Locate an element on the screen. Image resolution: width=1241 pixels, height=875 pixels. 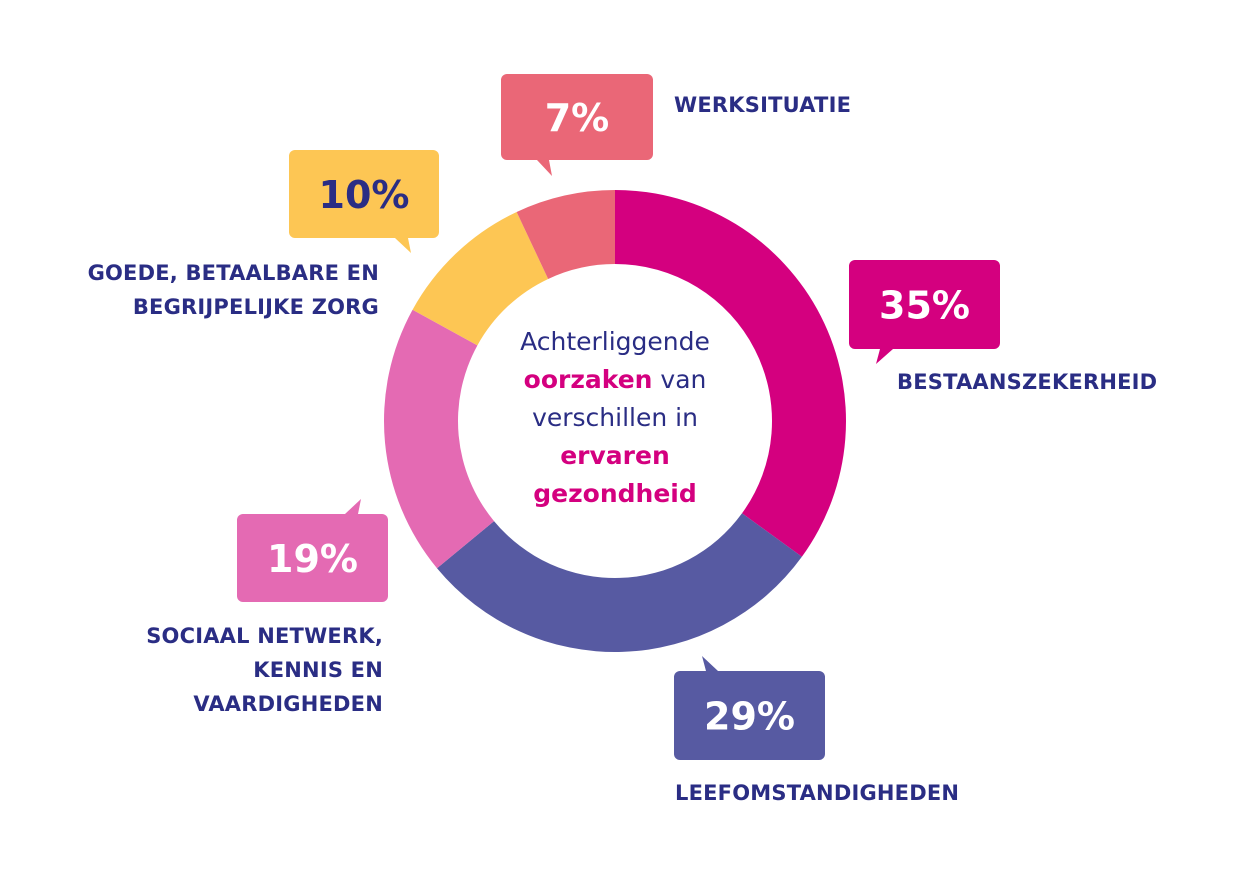
category-label-leefomstandigheden: LEEFOMSTANDIGHEDEN is located at coordinates (817, 793).